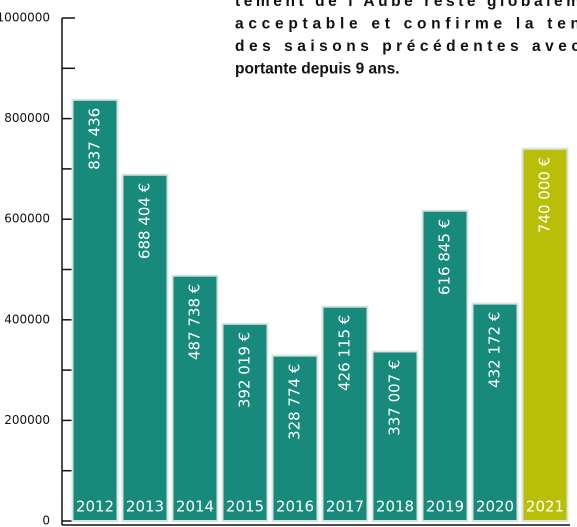 The width and height of the screenshot is (577, 527). Describe the element at coordinates (406, 46) in the screenshot. I see `annotation-line: des saisons précédentes avec` at that location.